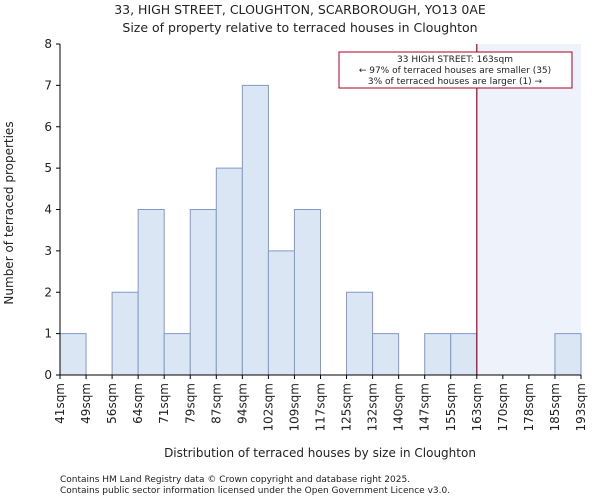 The height and width of the screenshot is (504, 600). What do you see at coordinates (125, 333) in the screenshot?
I see `bar-56sqm` at bounding box center [125, 333].